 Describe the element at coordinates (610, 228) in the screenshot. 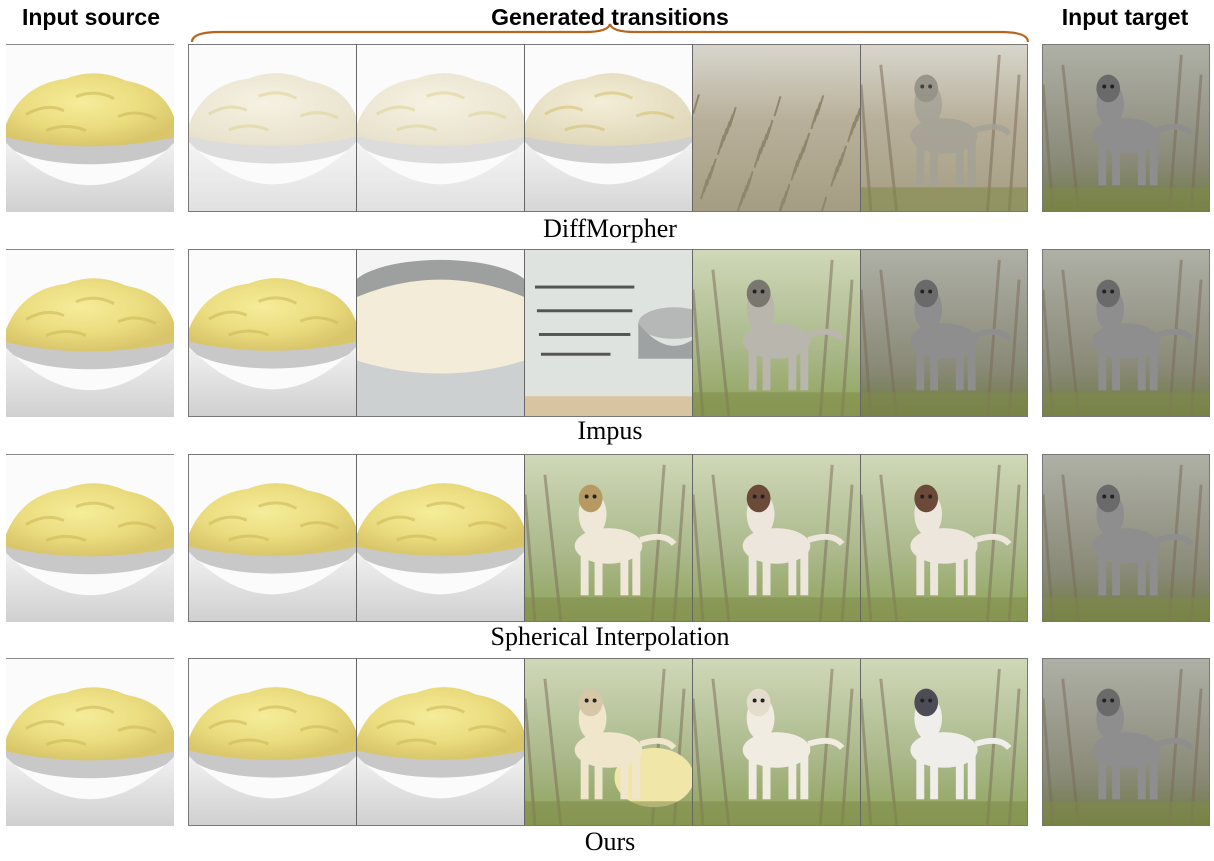

I see `method-label-diffmorpher: DiffMorpher` at that location.